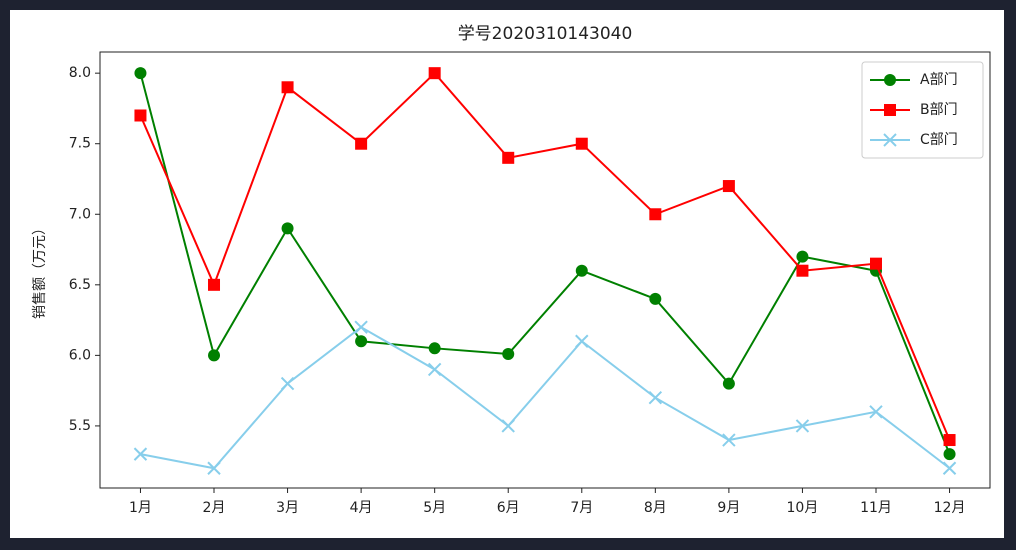 Image resolution: width=1016 pixels, height=550 pixels. What do you see at coordinates (80, 144) in the screenshot?
I see `y-tick-label: 7.5` at bounding box center [80, 144].